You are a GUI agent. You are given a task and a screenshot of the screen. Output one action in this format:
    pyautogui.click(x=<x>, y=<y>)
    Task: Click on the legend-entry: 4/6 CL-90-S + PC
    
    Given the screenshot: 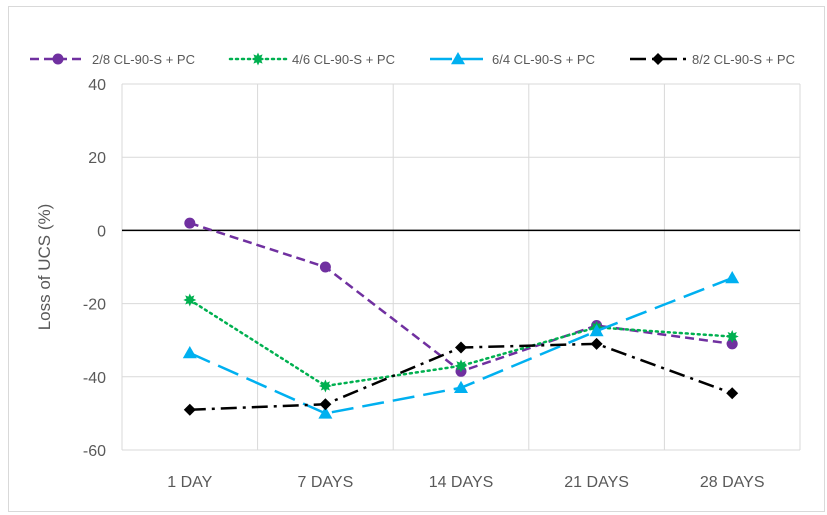 What is the action you would take?
    pyautogui.click(x=311, y=59)
    